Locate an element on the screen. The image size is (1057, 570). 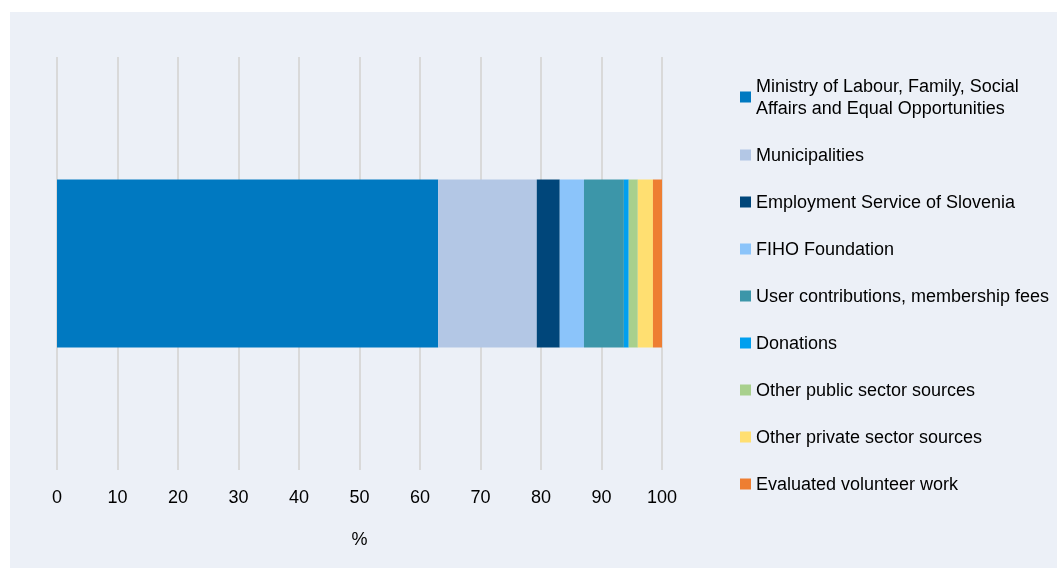
x-axis-title: % is located at coordinates (359, 539).